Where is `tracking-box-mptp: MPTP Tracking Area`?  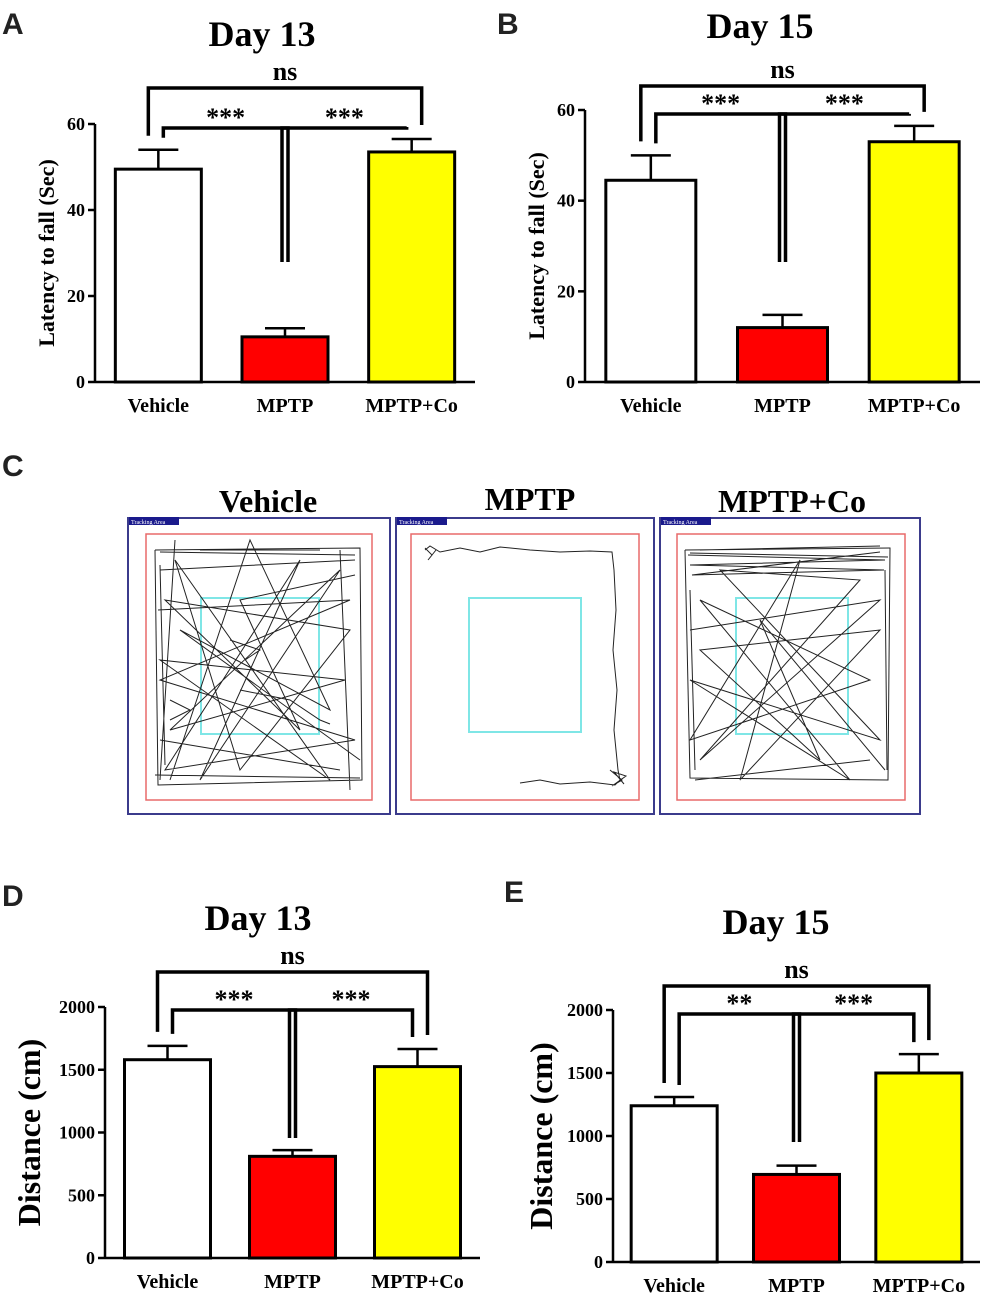 tracking-box-mptp: MPTP Tracking Area is located at coordinates (525, 648).